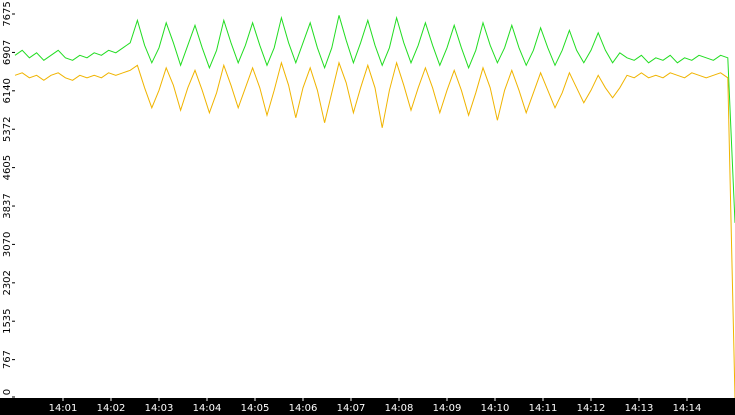 Image resolution: width=735 pixels, height=415 pixels. Describe the element at coordinates (7, 52) in the screenshot. I see `y-tick-label: 6907` at that location.